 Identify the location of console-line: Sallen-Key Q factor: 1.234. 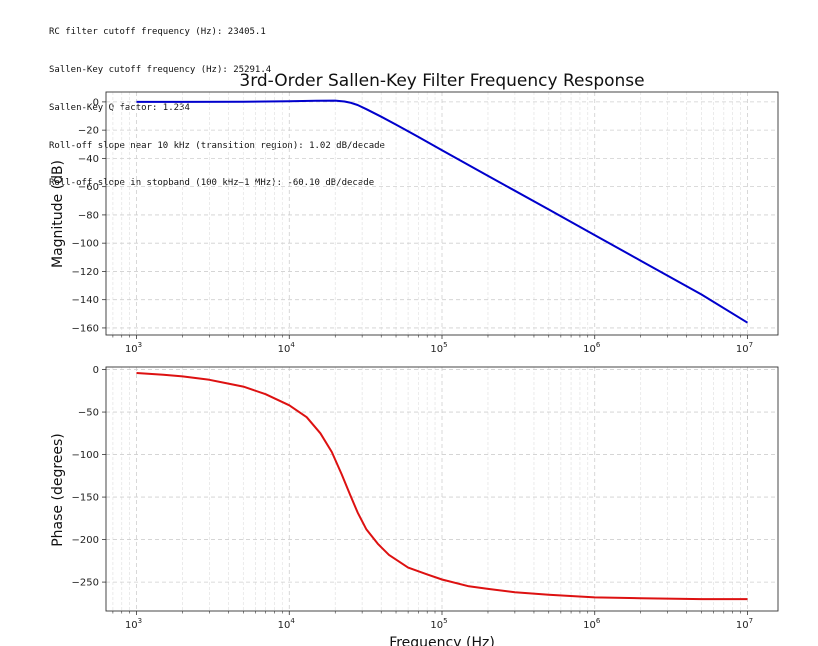
(119, 107).